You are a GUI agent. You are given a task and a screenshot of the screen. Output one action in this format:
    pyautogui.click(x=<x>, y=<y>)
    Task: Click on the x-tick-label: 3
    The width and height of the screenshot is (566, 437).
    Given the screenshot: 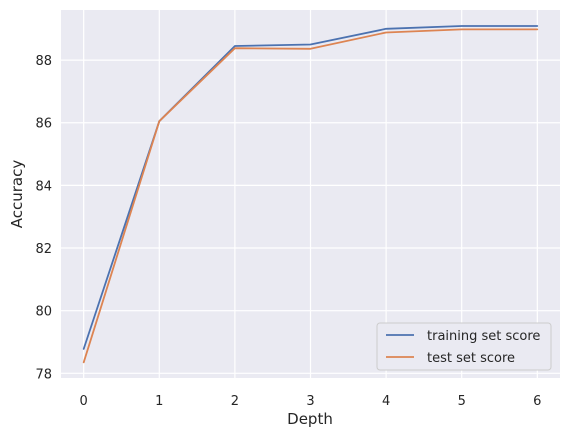 What is the action you would take?
    pyautogui.click(x=310, y=401)
    